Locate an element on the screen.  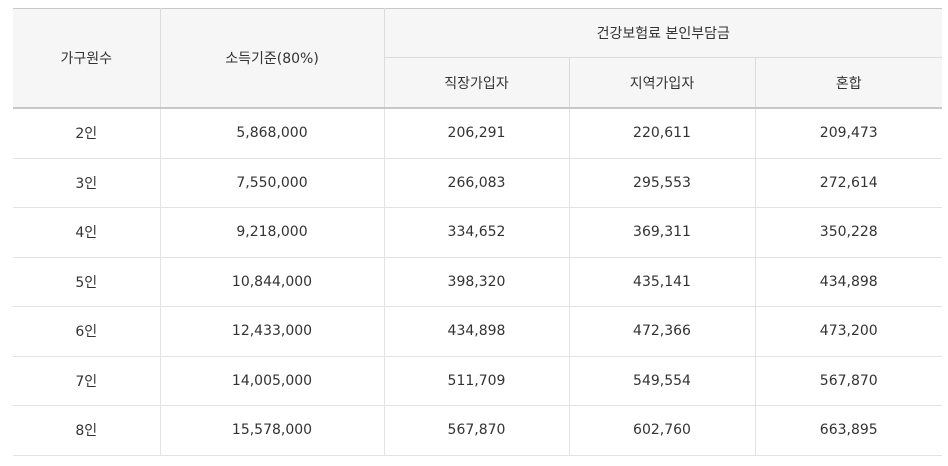
cell-mixed: 473,200 is located at coordinates (849, 331).